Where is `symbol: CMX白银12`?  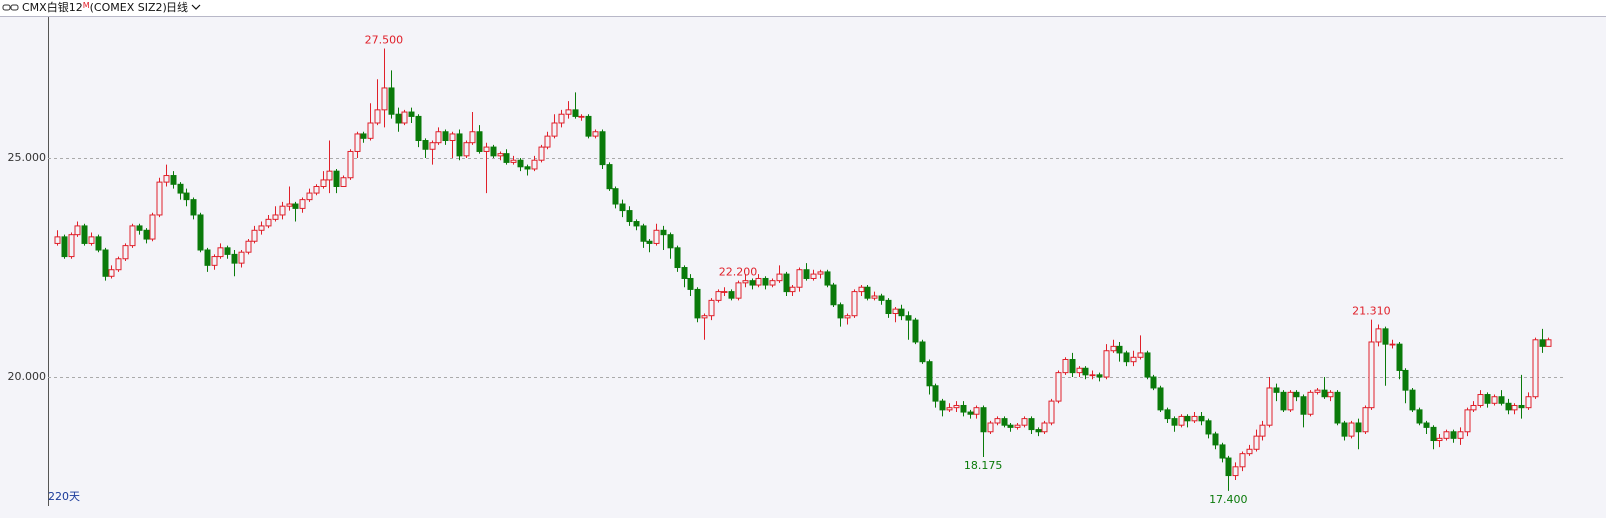 symbol: CMX白银12 is located at coordinates (52, 7).